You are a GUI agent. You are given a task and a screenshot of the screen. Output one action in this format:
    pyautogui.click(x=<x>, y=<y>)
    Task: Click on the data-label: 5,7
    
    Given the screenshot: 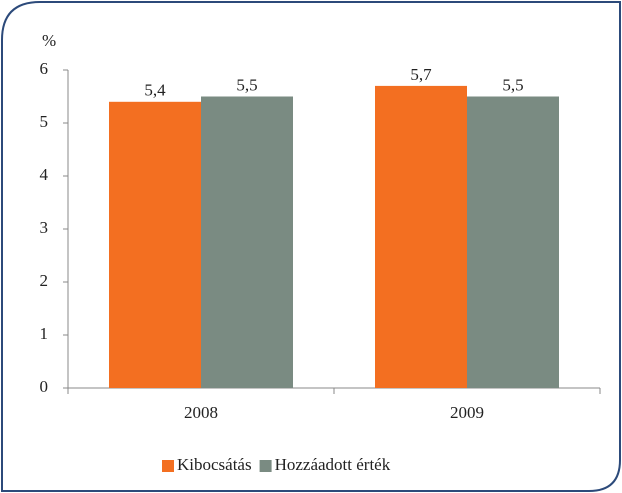 What is the action you would take?
    pyautogui.click(x=421, y=74)
    